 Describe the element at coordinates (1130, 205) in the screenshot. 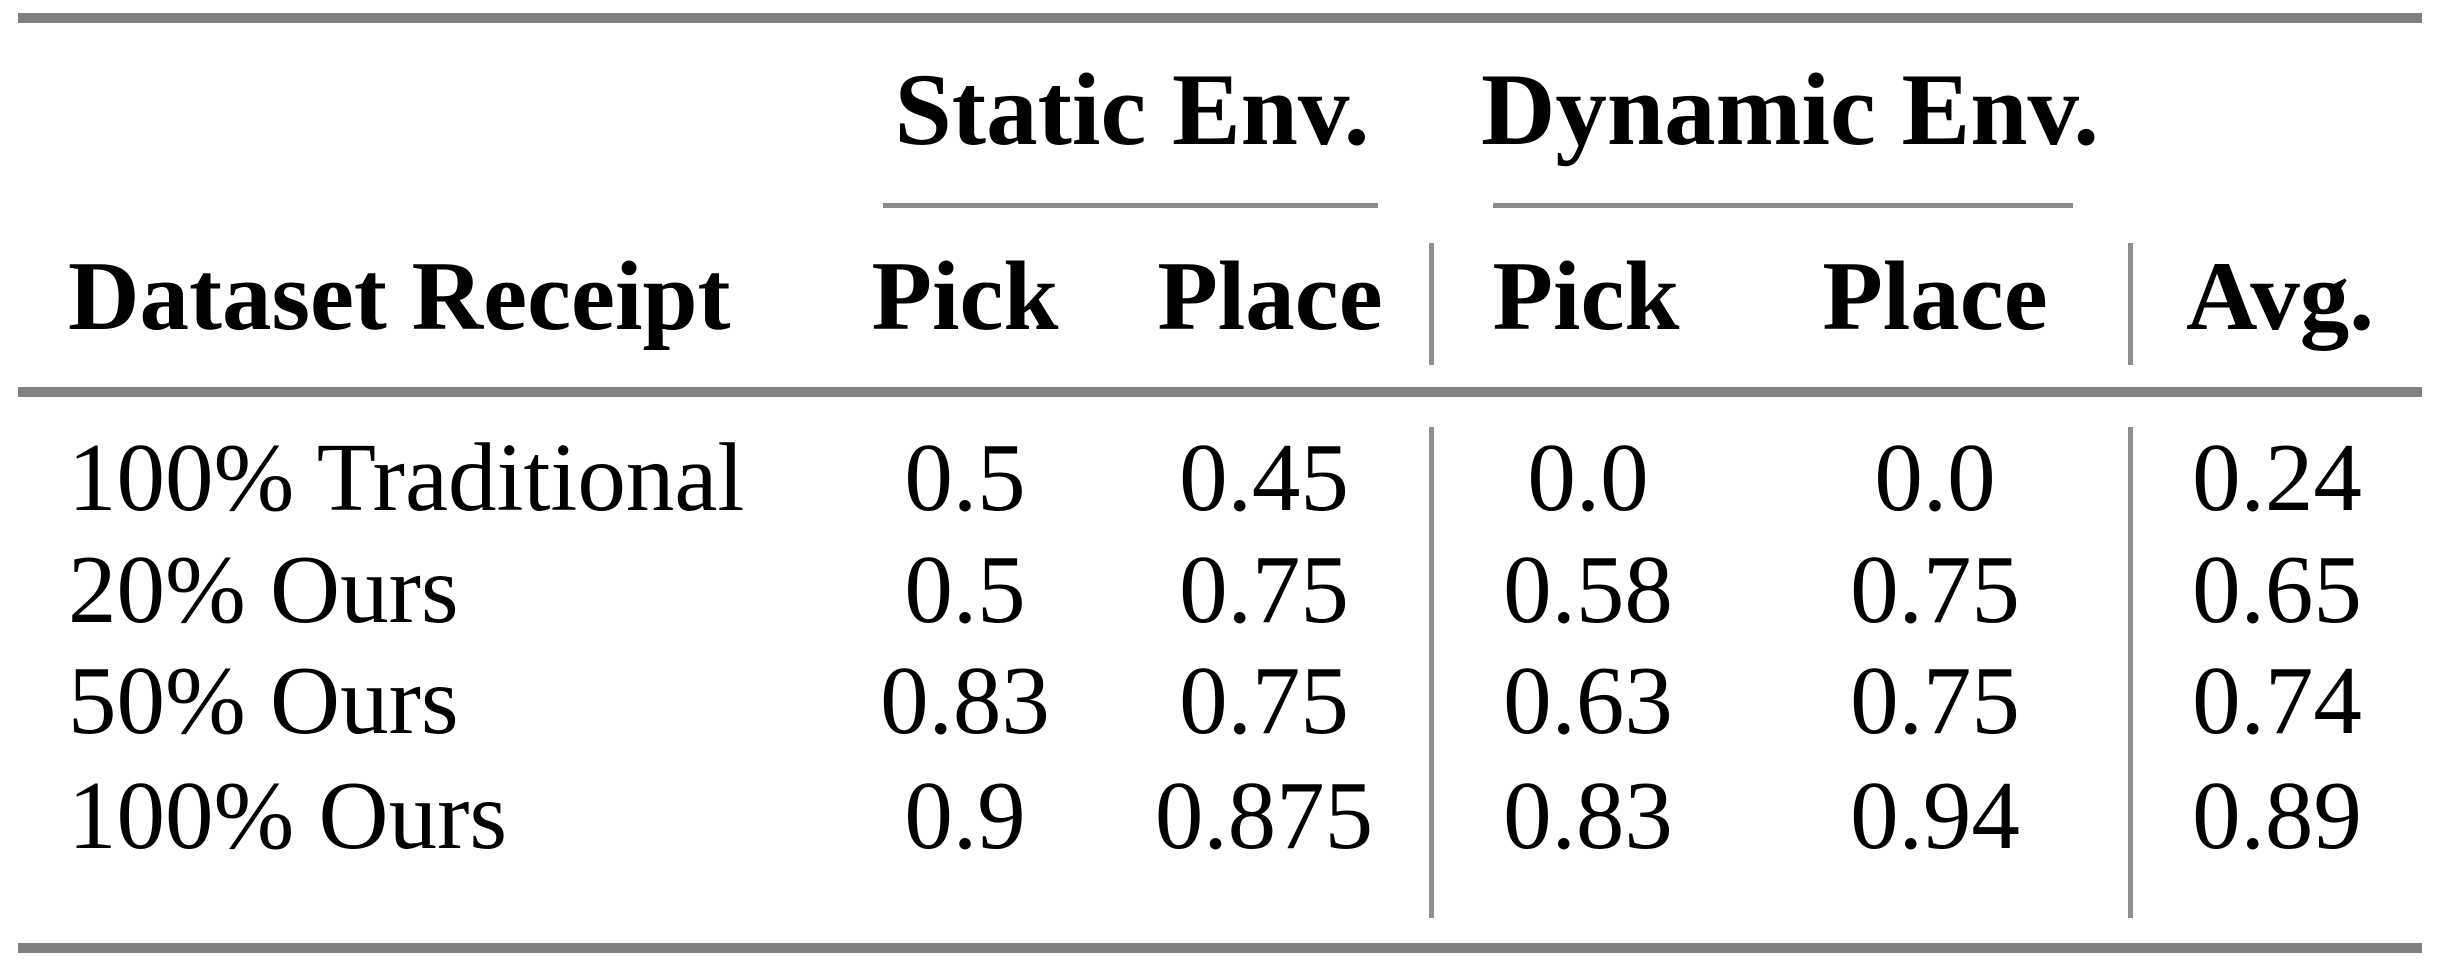

I see `static-env-cmidrule` at that location.